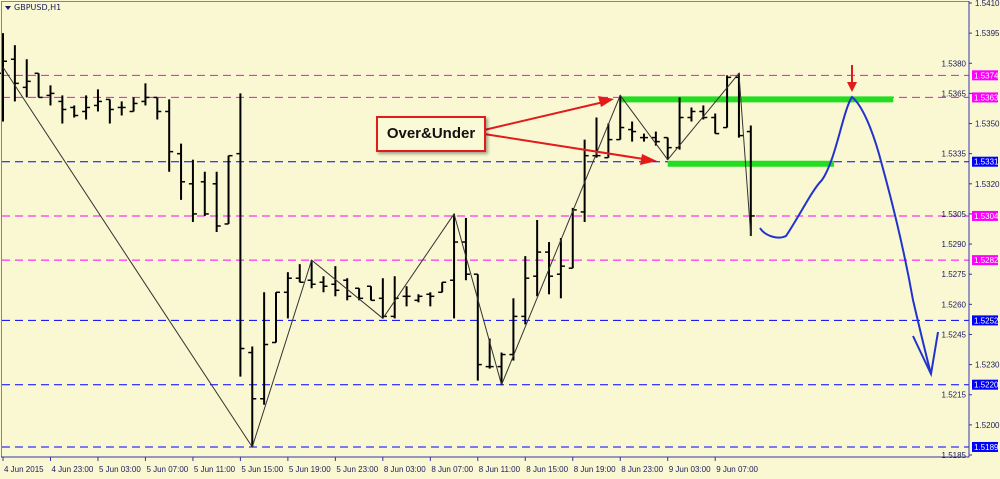 This screenshot has height=479, width=1000. Describe the element at coordinates (262, 469) in the screenshot. I see `x-tick-label: 5 Jun 15:00` at that location.